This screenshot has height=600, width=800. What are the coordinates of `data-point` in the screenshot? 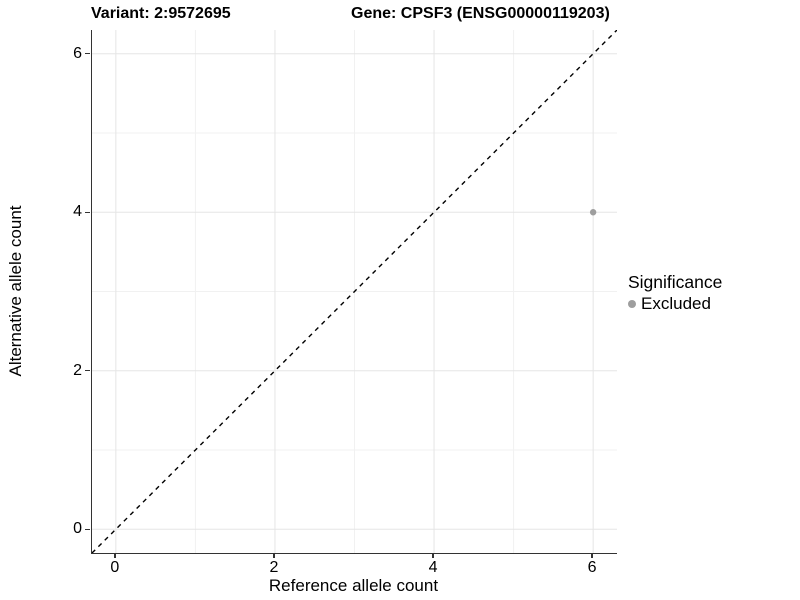 It's located at (593, 212).